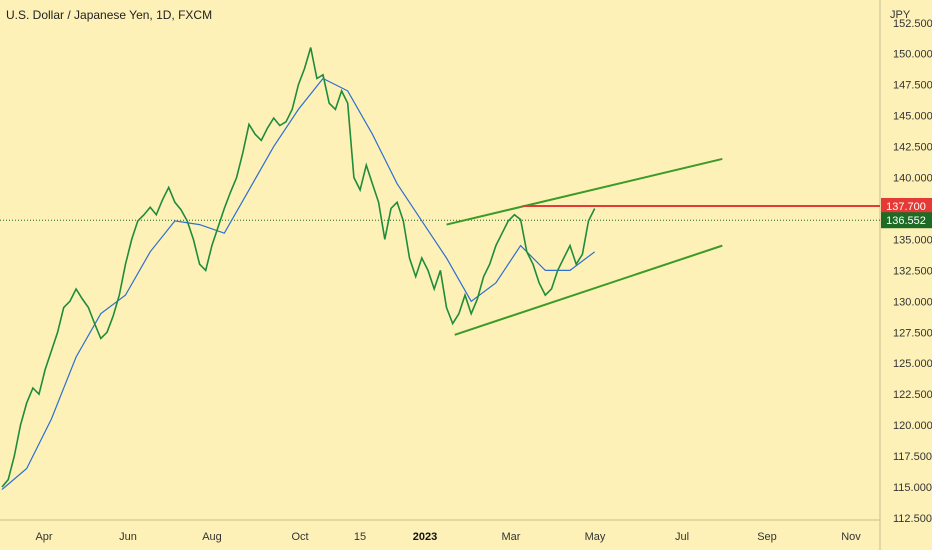 The width and height of the screenshot is (932, 550). What do you see at coordinates (588, 290) in the screenshot?
I see `channel-lower-line` at bounding box center [588, 290].